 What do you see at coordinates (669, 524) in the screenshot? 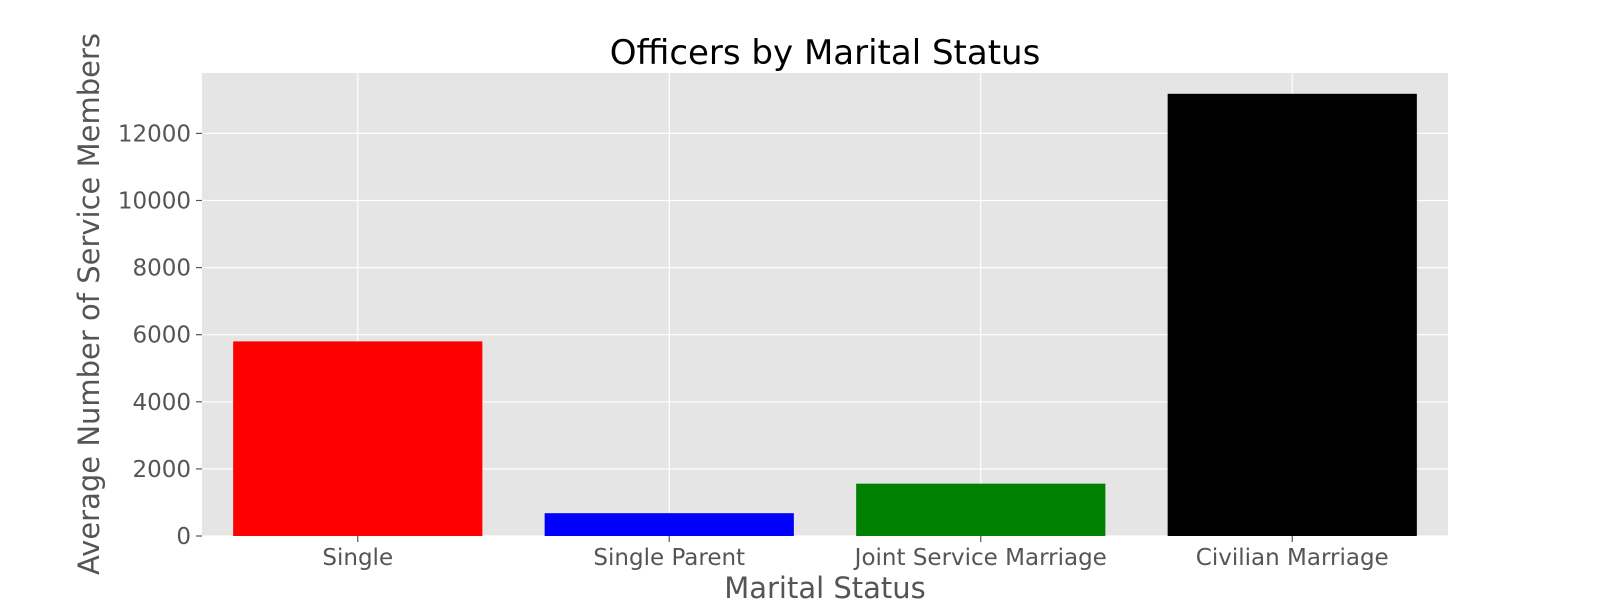
I see `bar-single-parent` at bounding box center [669, 524].